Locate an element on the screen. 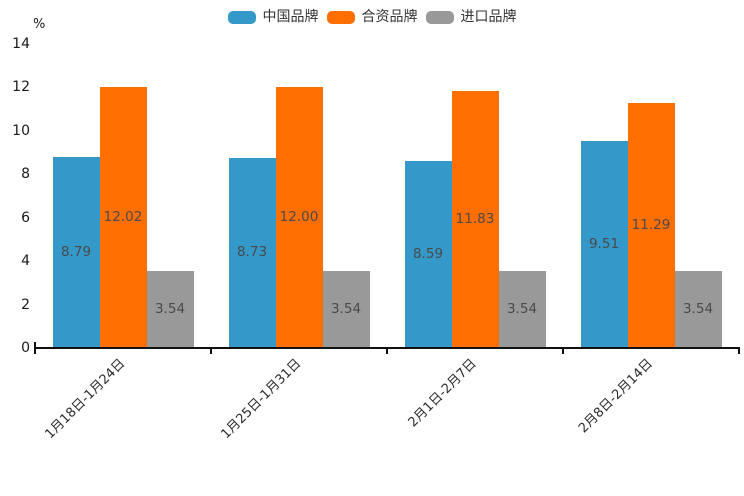 The height and width of the screenshot is (496, 744). y-tick-label: 4 is located at coordinates (25, 261).